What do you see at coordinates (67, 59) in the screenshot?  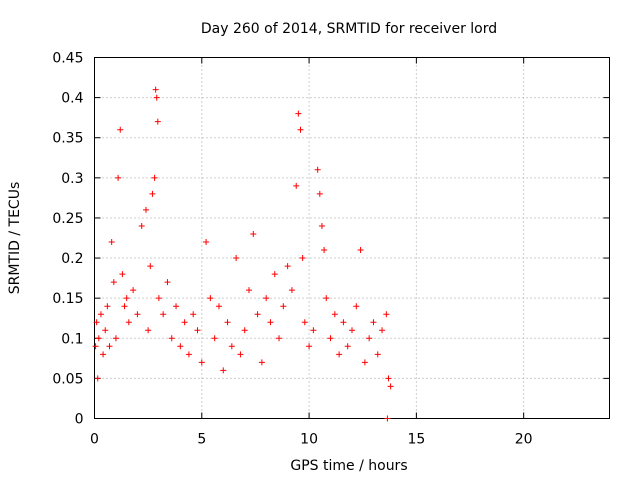 I see `y-tick-label: 0.45` at bounding box center [67, 59].